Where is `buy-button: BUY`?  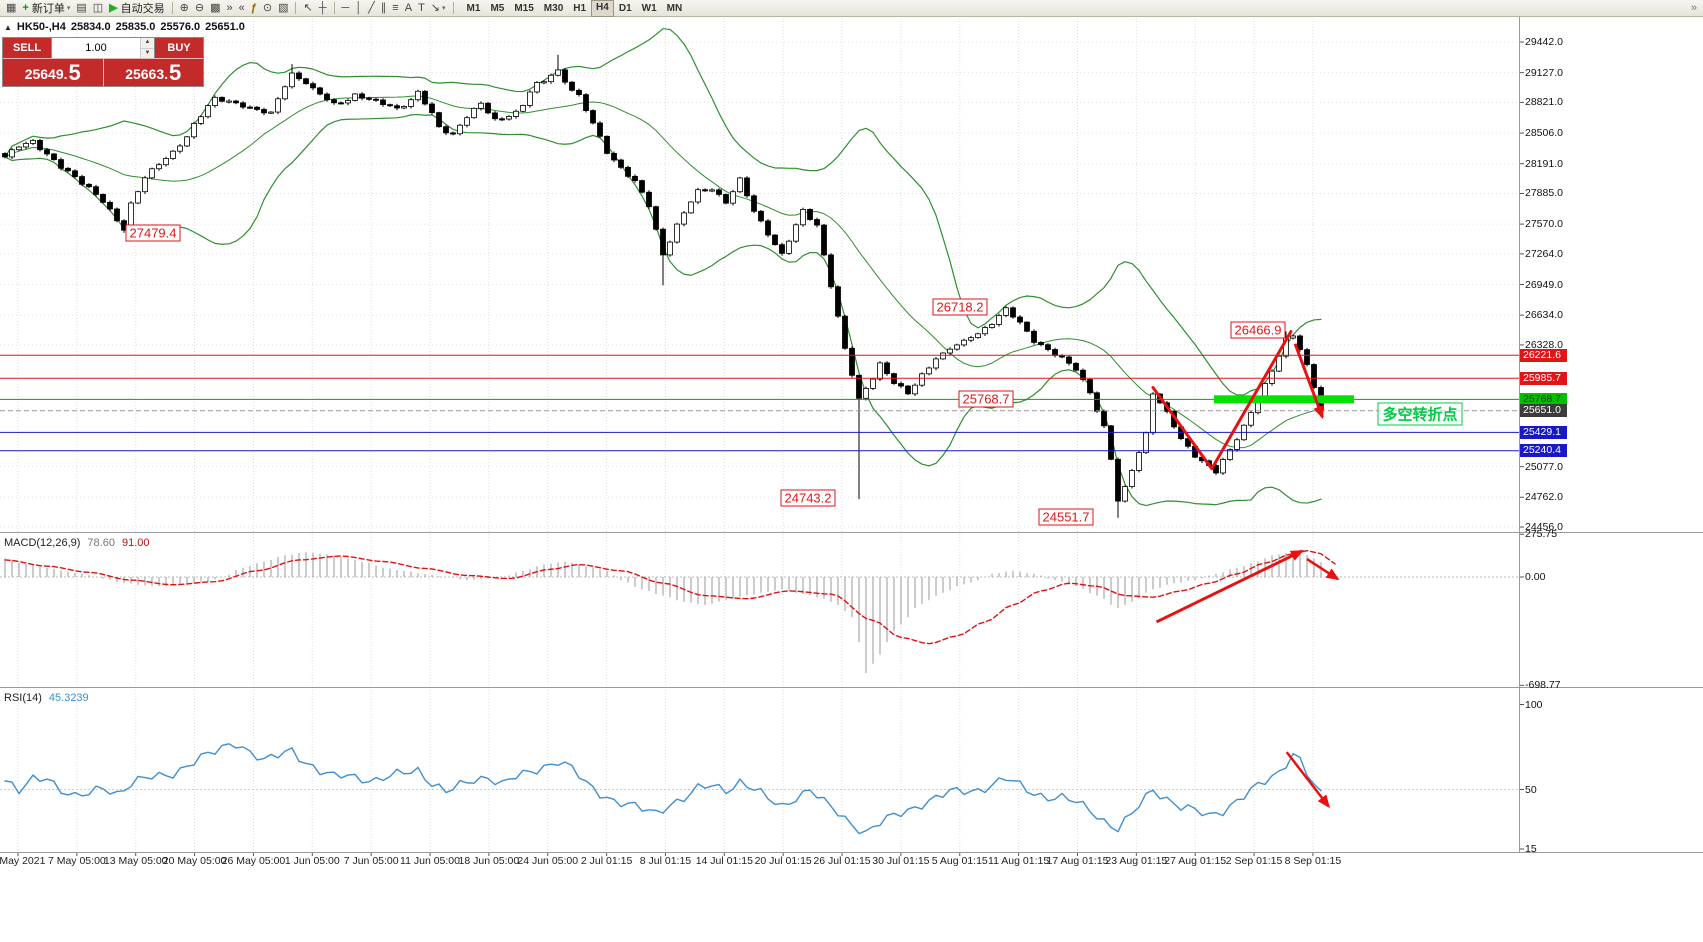 buy-button: BUY is located at coordinates (179, 48).